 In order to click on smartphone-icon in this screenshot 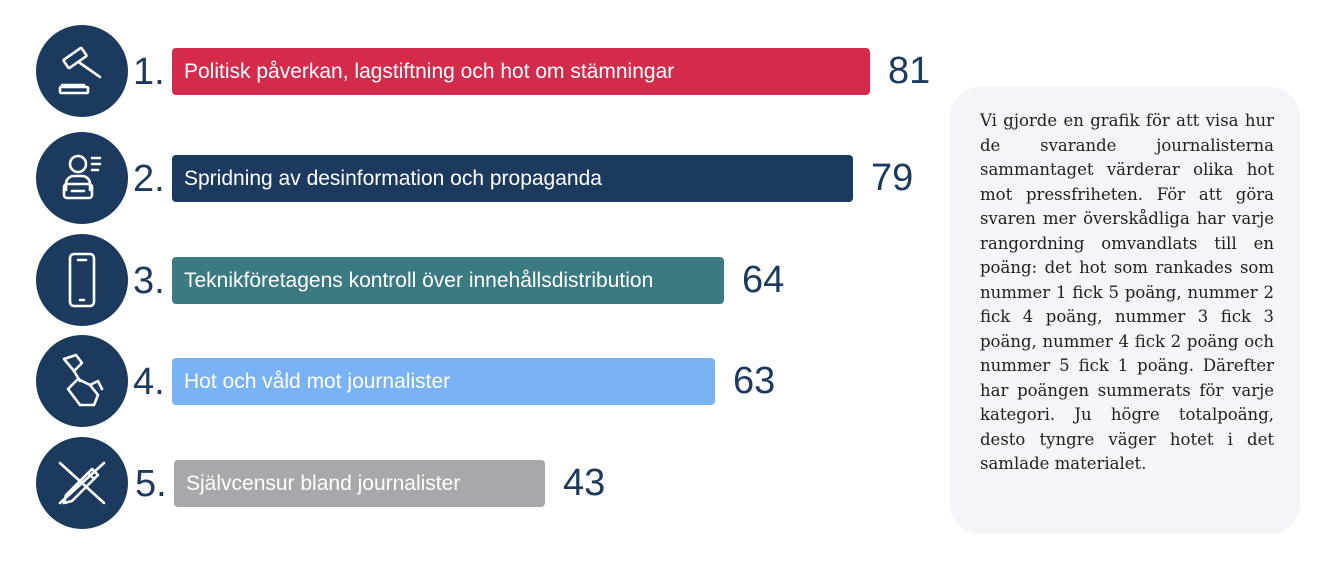, I will do `click(82, 280)`.